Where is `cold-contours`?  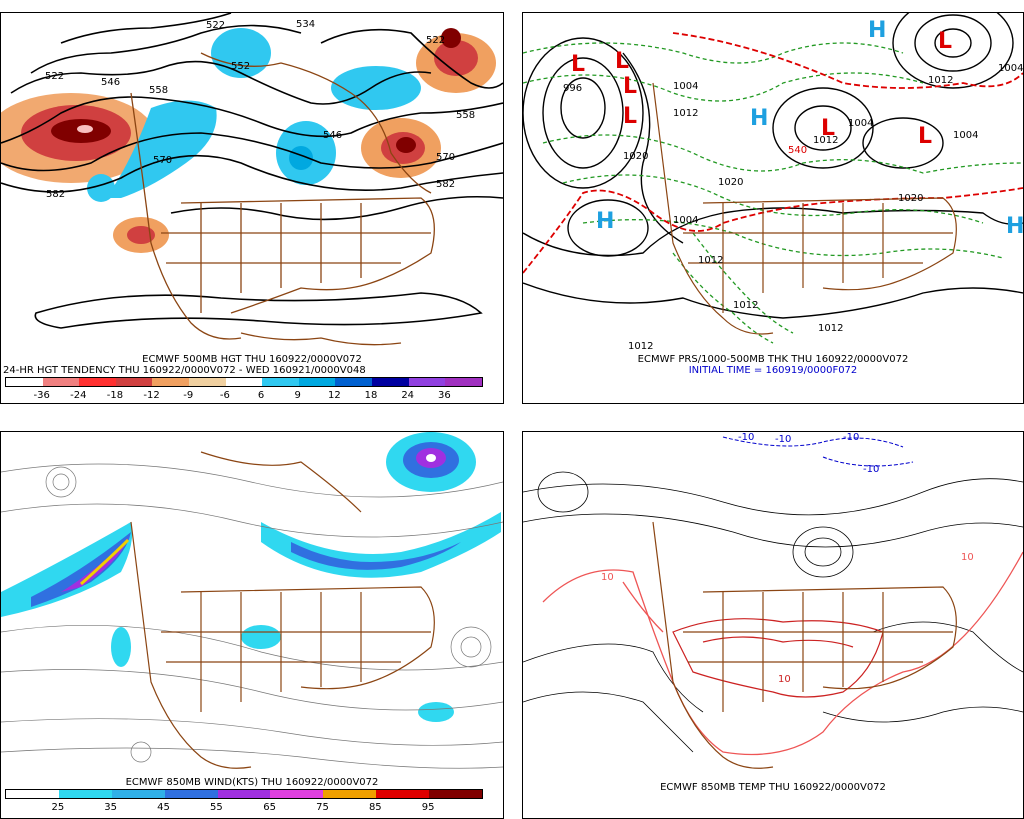
cold-contours is located at coordinates (818, 451).